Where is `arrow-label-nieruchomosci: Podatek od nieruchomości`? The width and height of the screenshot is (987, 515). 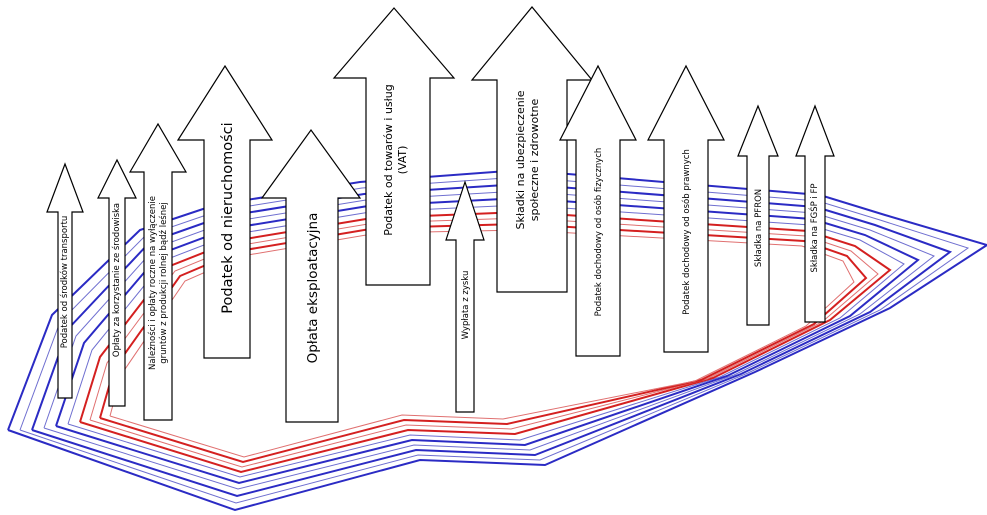 arrow-label-nieruchomosci: Podatek od nieruchomości is located at coordinates (228, 217).